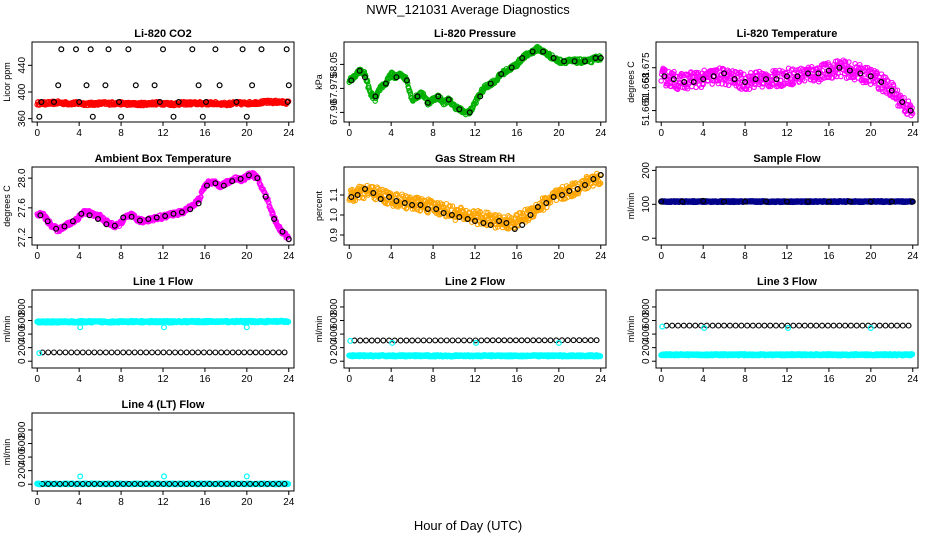 The width and height of the screenshot is (936, 540). I want to click on y-tick-label: 51.660, so click(646, 110).